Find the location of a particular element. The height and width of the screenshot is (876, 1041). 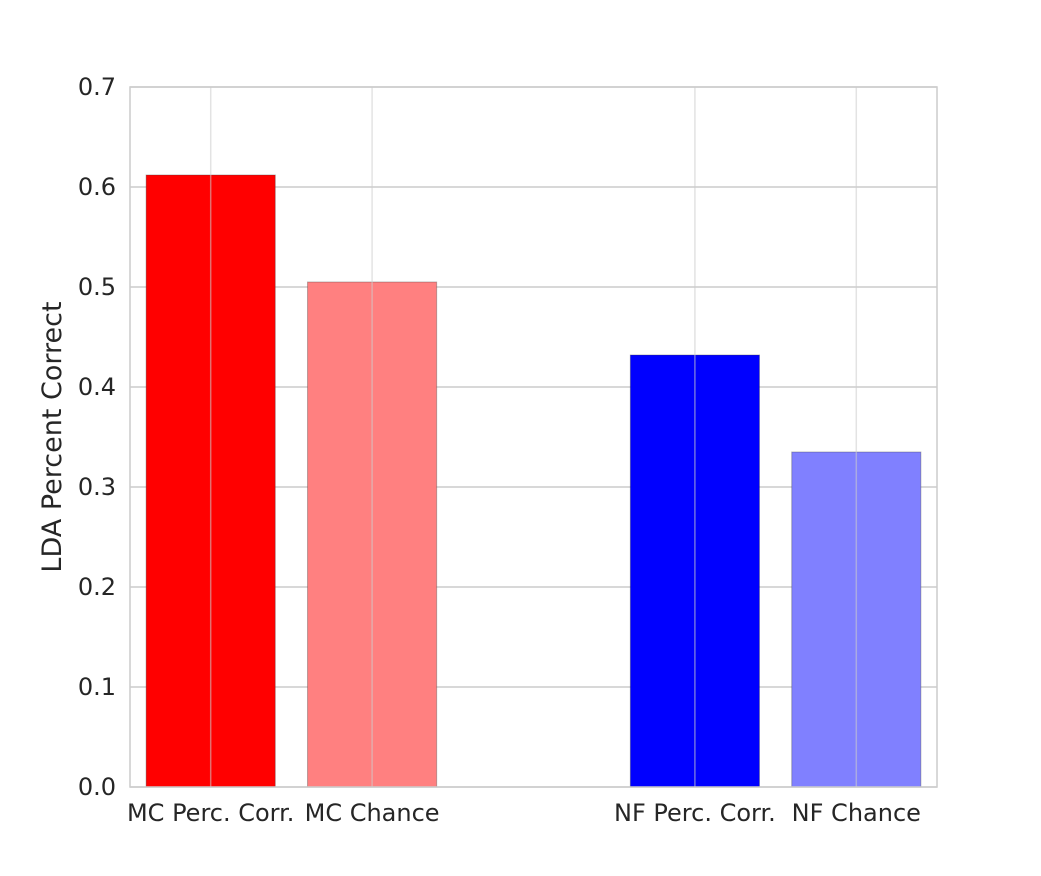

y-tick-label: 0.5 is located at coordinates (97, 287).